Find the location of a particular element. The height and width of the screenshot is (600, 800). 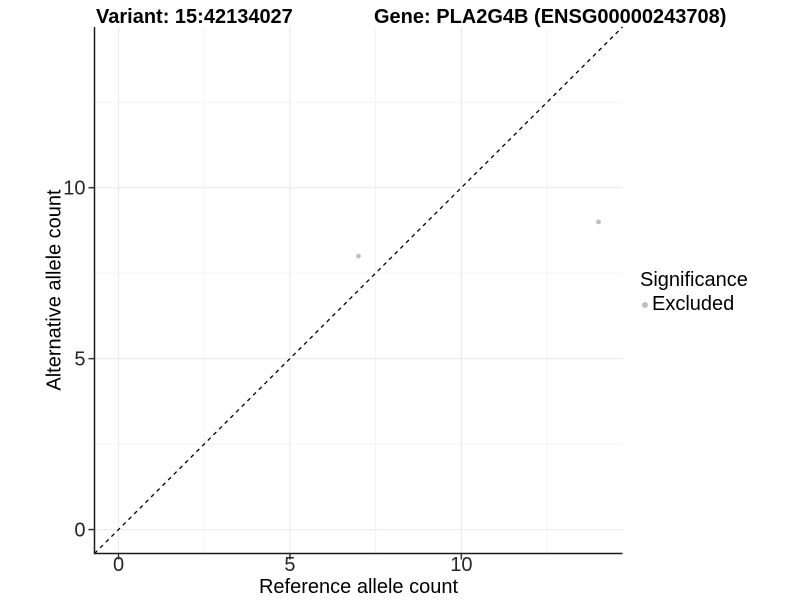

y-tick-label: 10 is located at coordinates (74, 189).